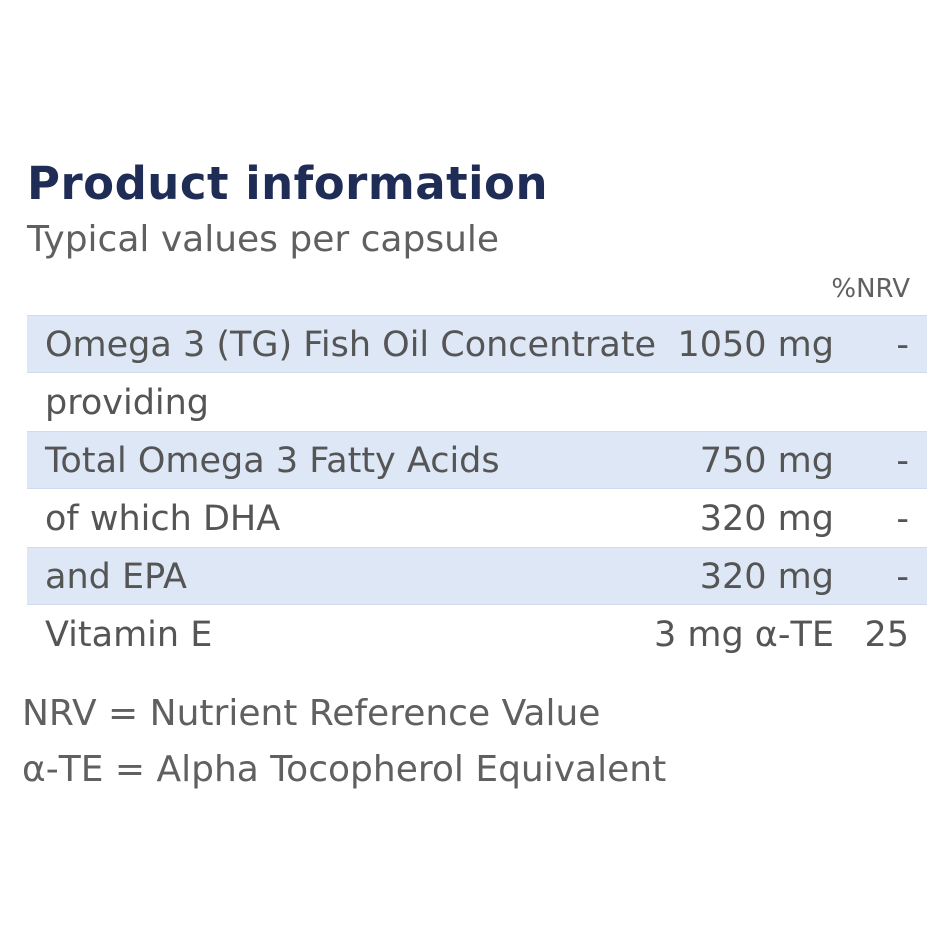  What do you see at coordinates (344, 769) in the screenshot?
I see `footnote-ate: α-TE = Alpha Tocopherol Equivalent` at bounding box center [344, 769].